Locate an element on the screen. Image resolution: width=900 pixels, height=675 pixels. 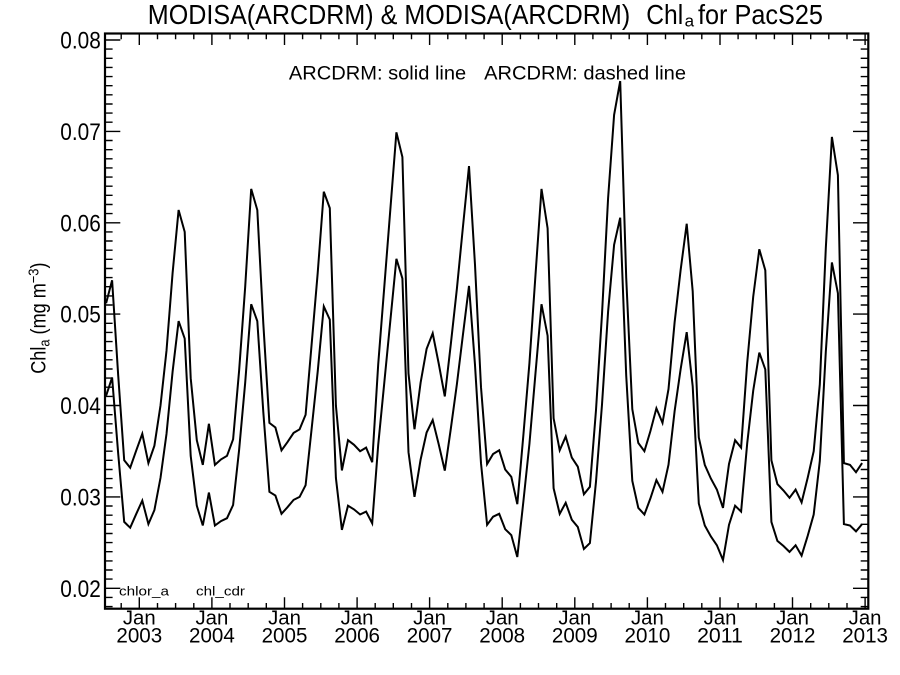
svg-text: 0.04 is located at coordinates (80, 406).